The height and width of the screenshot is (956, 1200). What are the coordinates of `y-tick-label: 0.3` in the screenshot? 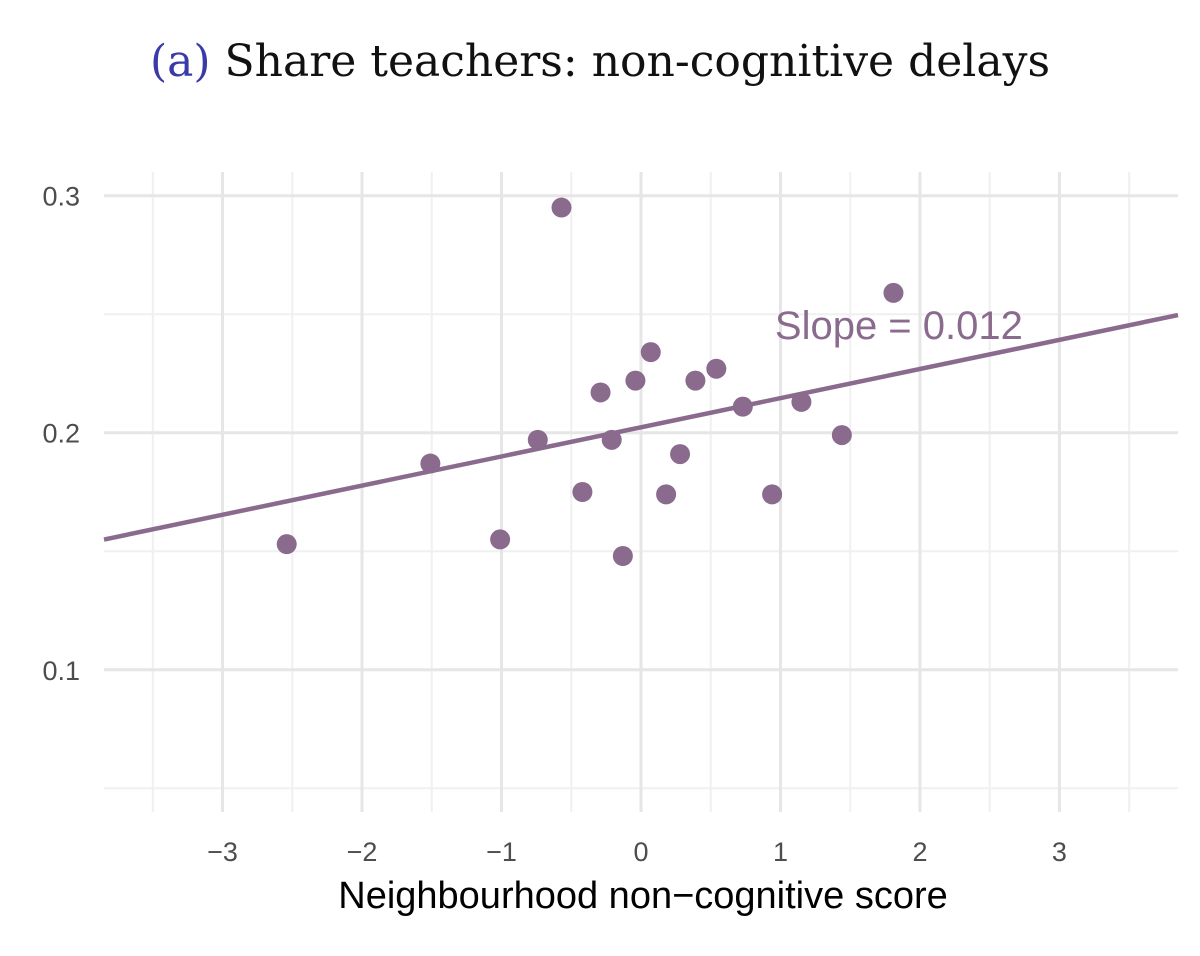 It's located at (61, 197).